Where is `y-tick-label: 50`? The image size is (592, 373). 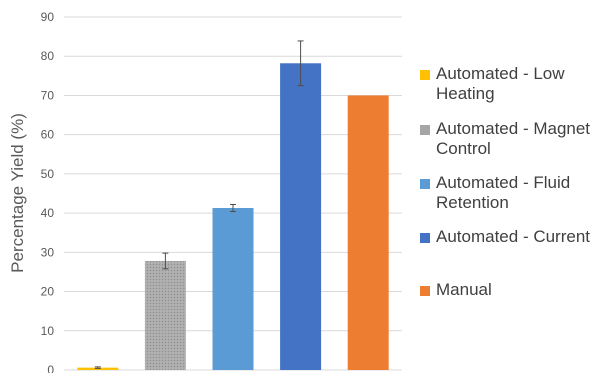
y-tick-label: 50 is located at coordinates (48, 174).